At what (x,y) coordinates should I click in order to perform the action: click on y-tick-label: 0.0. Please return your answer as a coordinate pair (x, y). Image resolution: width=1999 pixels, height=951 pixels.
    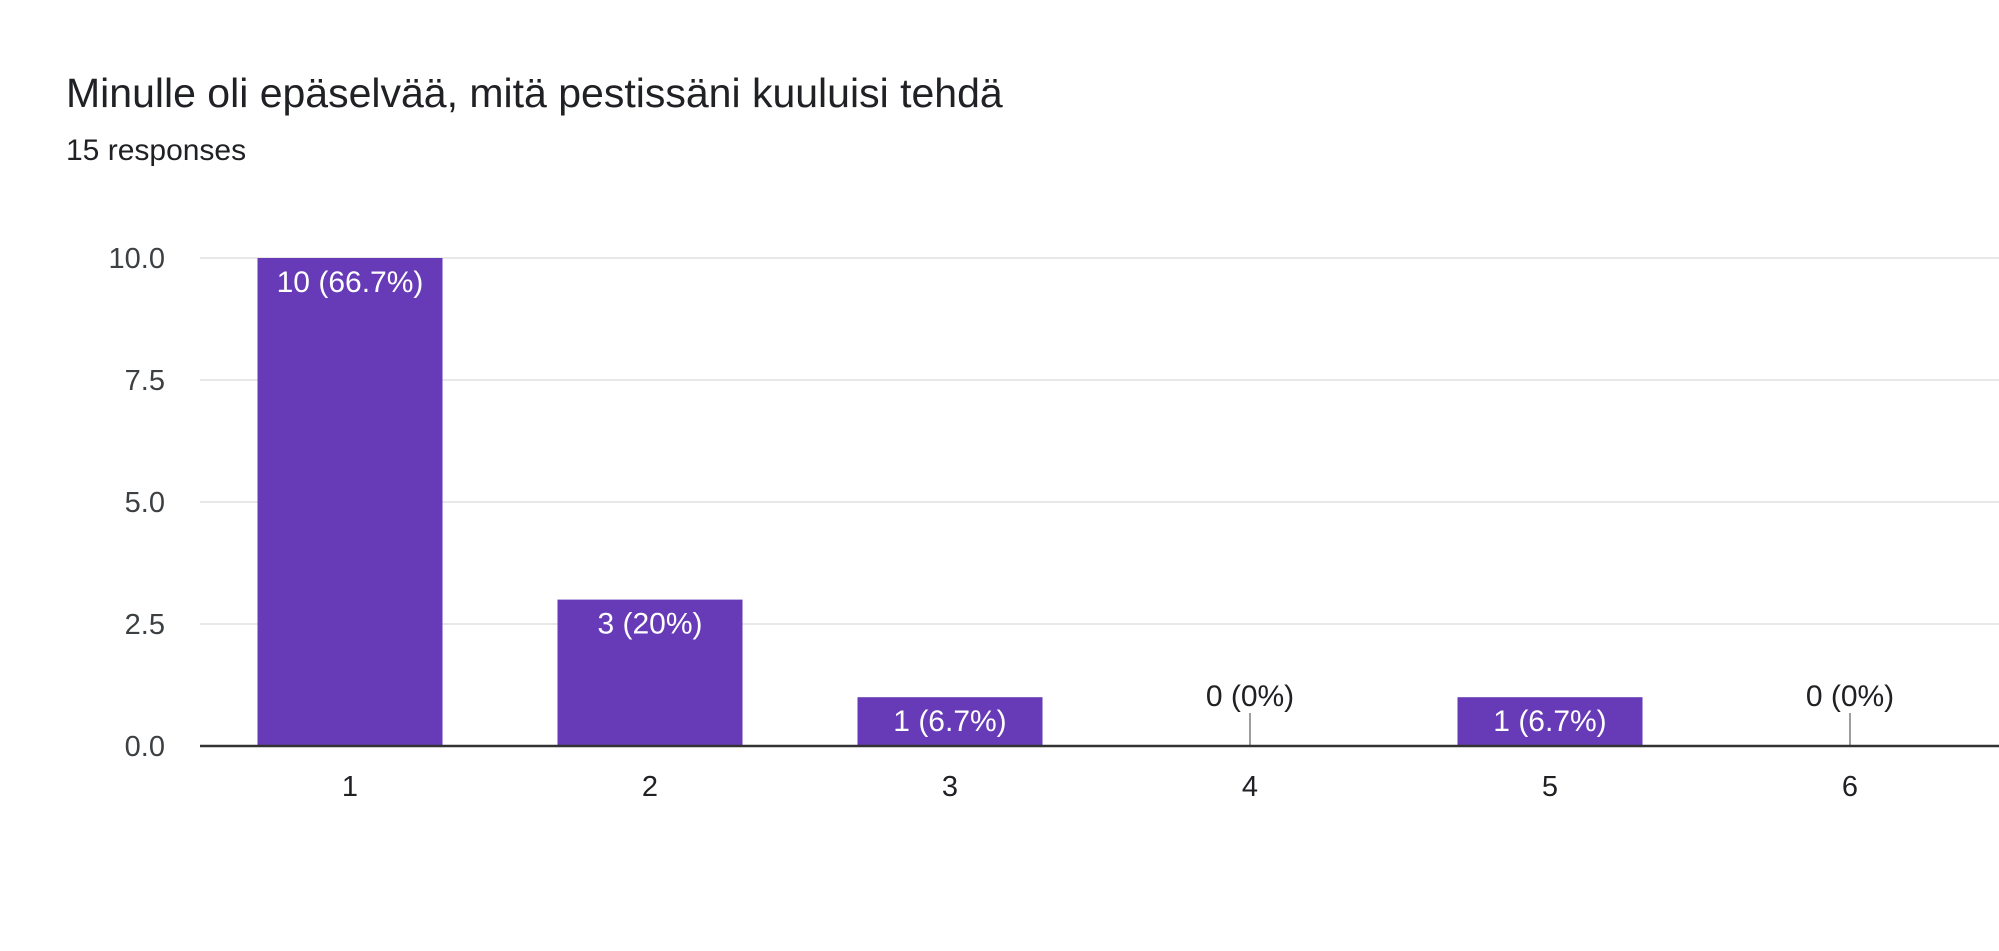
    Looking at the image, I should click on (145, 747).